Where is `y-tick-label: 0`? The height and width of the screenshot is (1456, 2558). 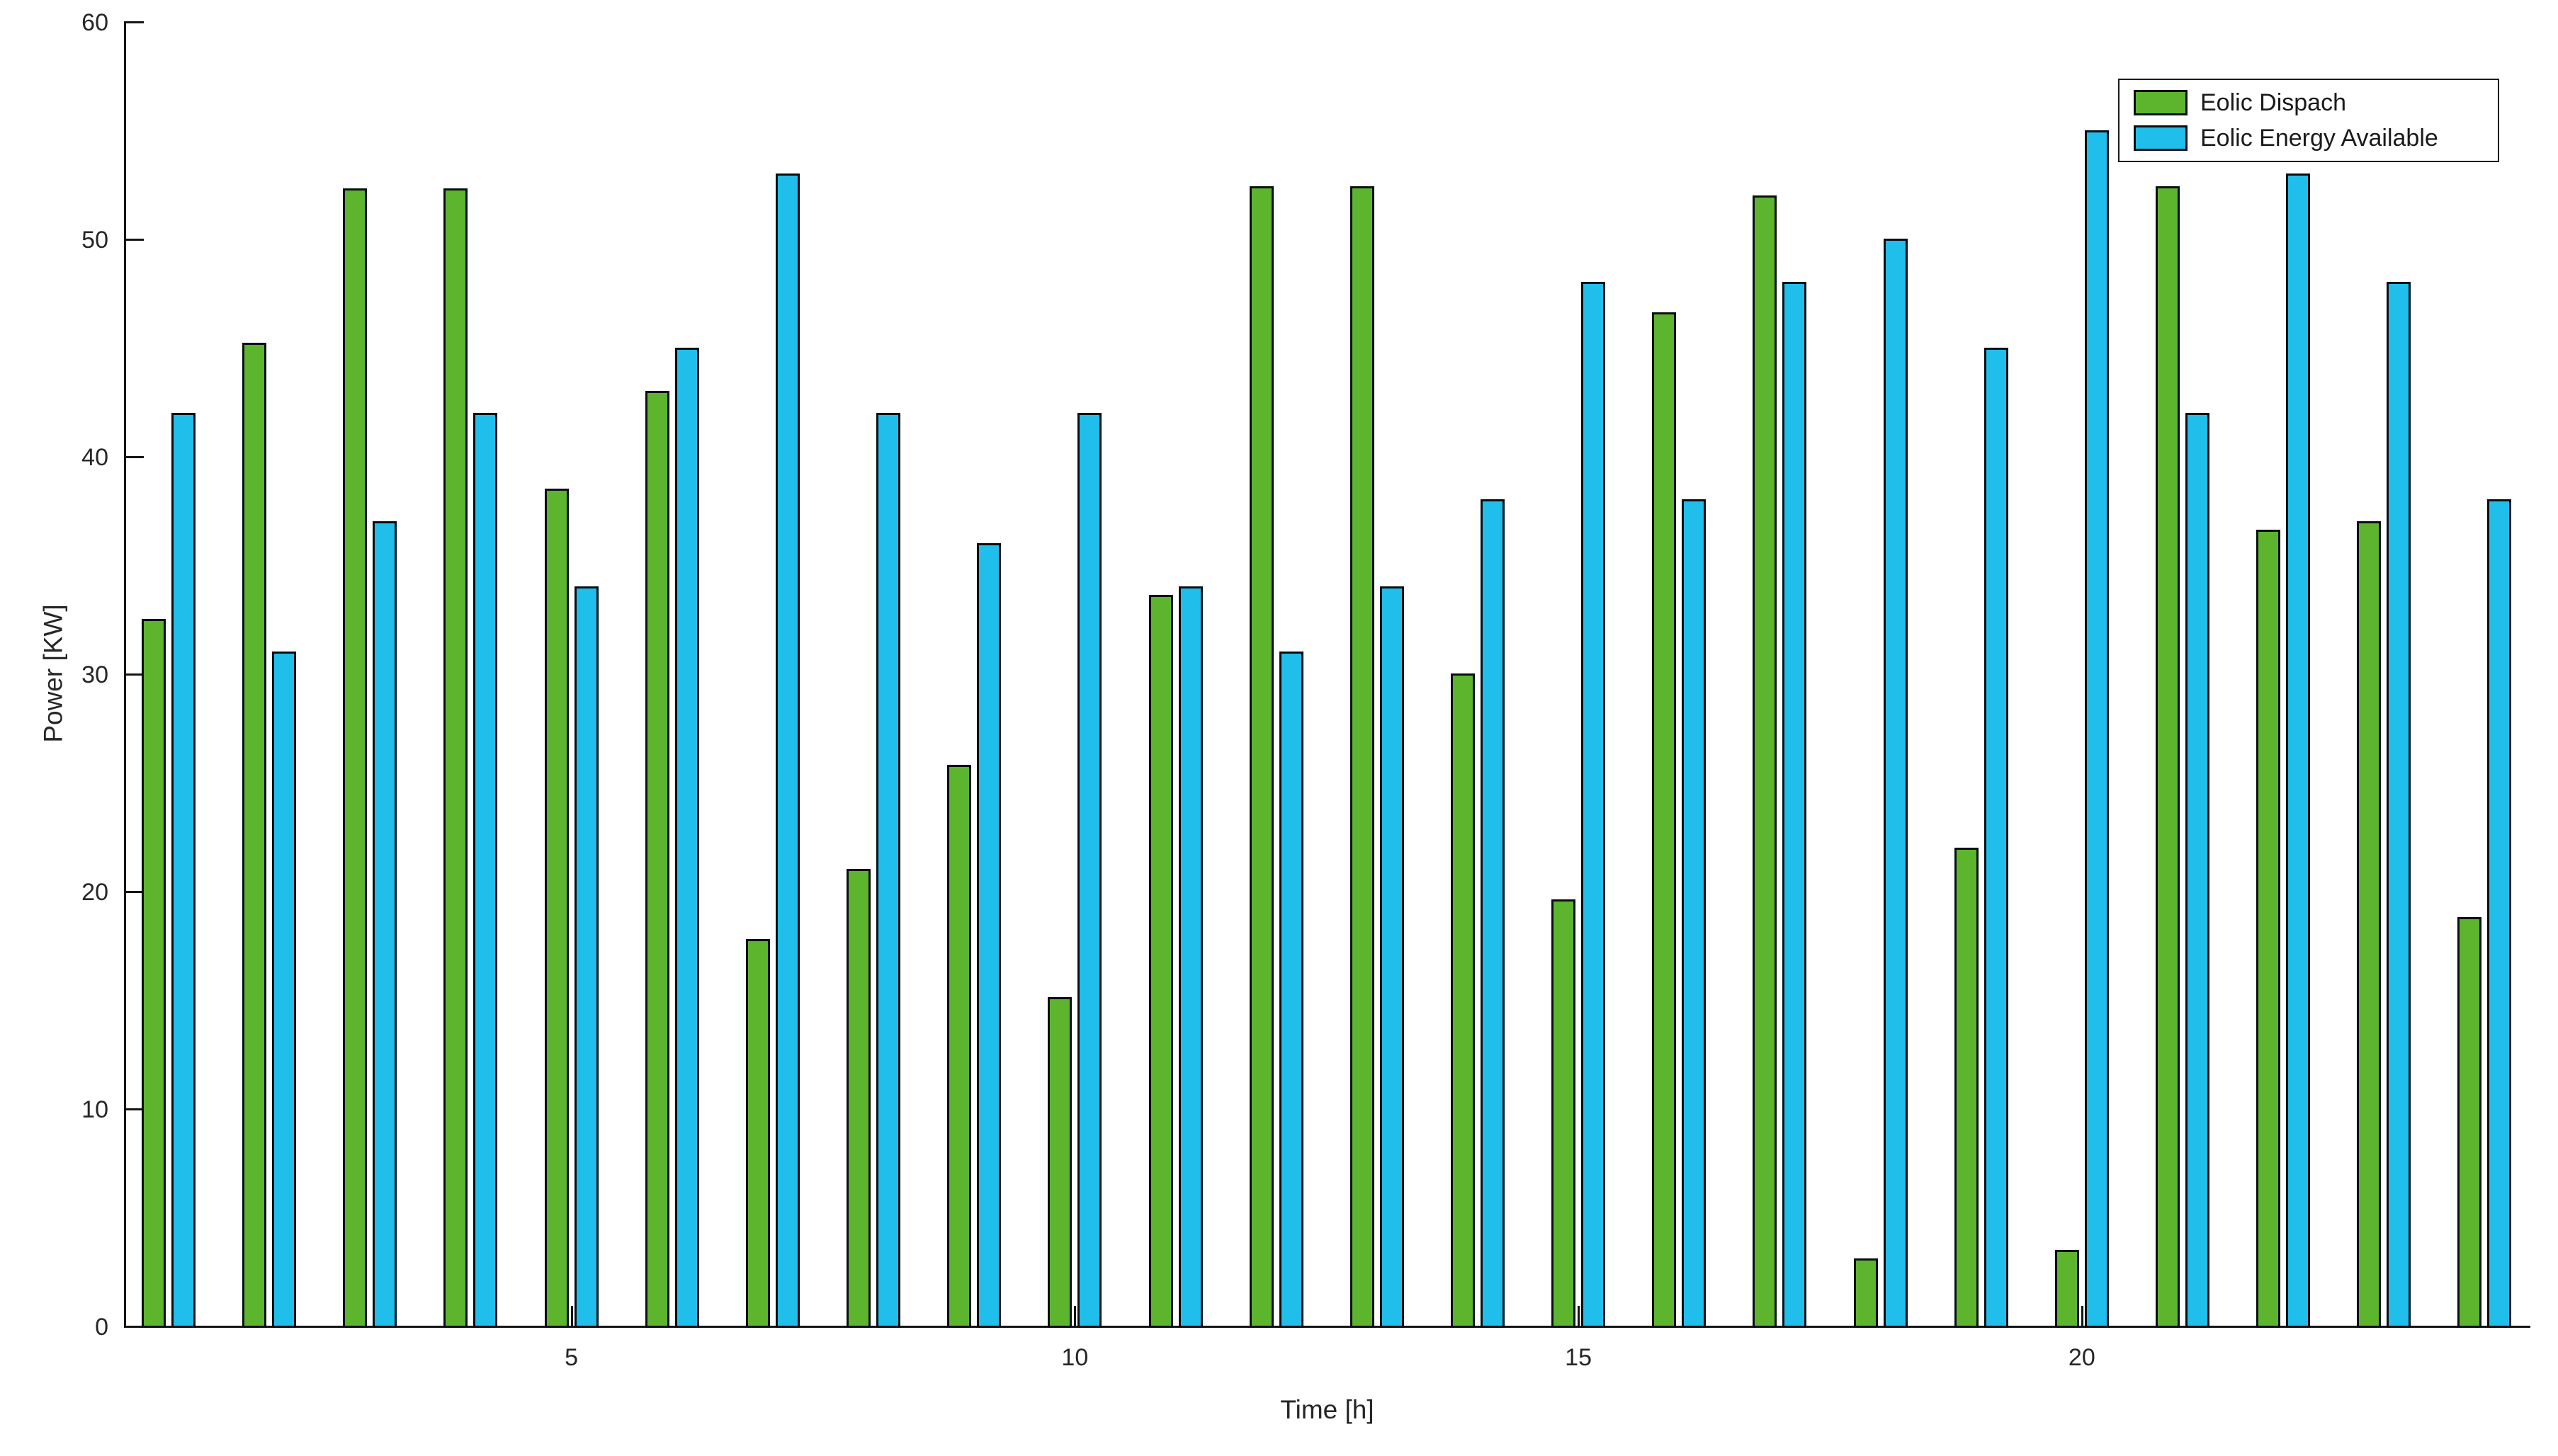 y-tick-label: 0 is located at coordinates (102, 1328).